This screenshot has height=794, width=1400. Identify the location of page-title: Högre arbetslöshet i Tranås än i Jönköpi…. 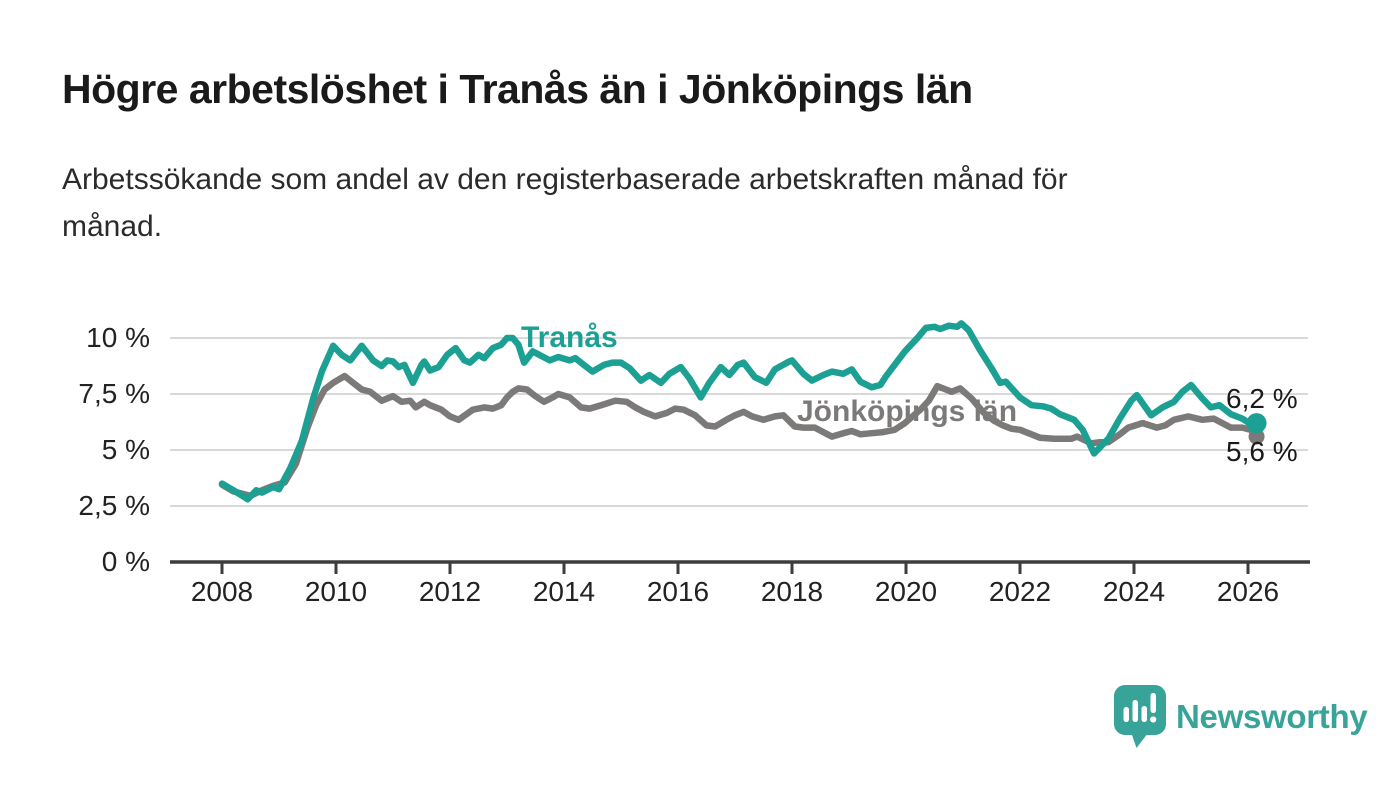
(517, 89).